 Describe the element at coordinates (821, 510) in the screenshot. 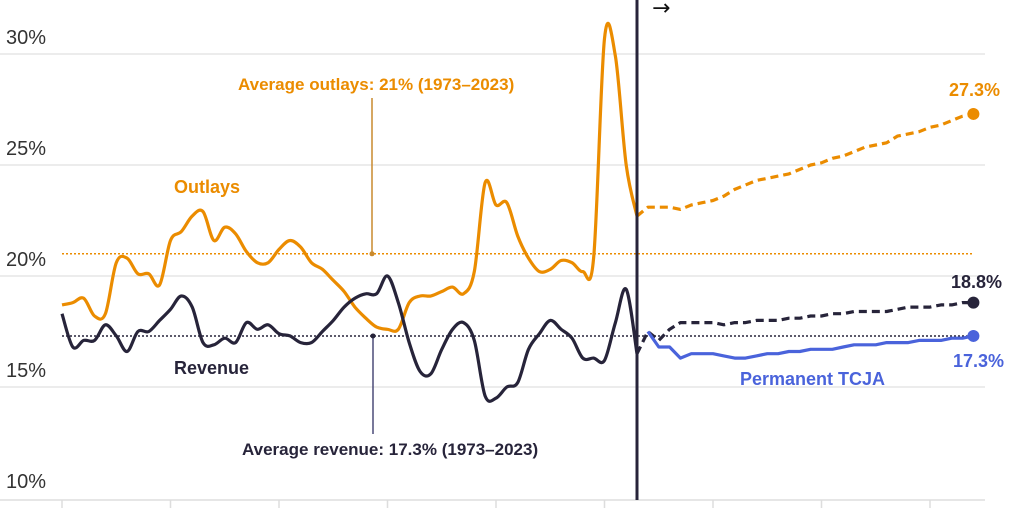

I see `x-tick-label: 2040` at that location.